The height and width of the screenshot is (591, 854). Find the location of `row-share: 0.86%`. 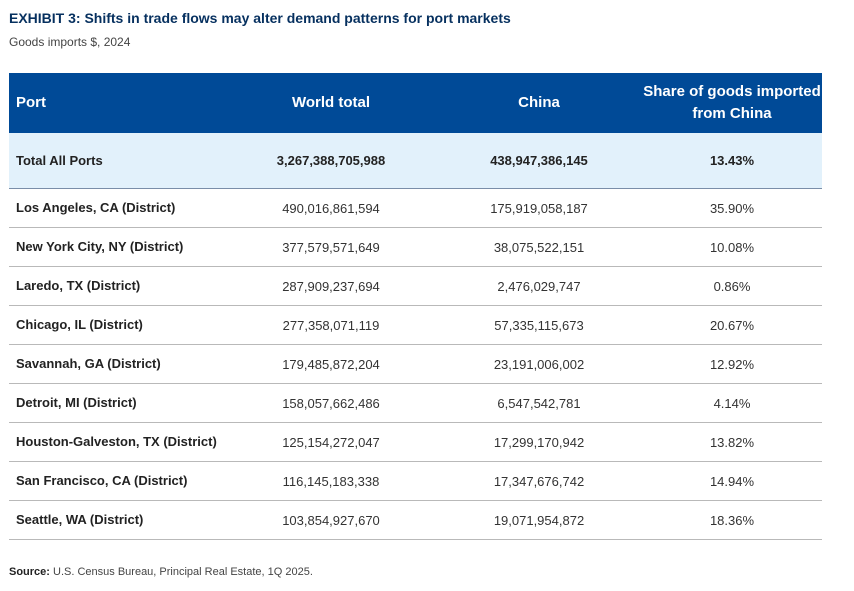

row-share: 0.86% is located at coordinates (732, 286).